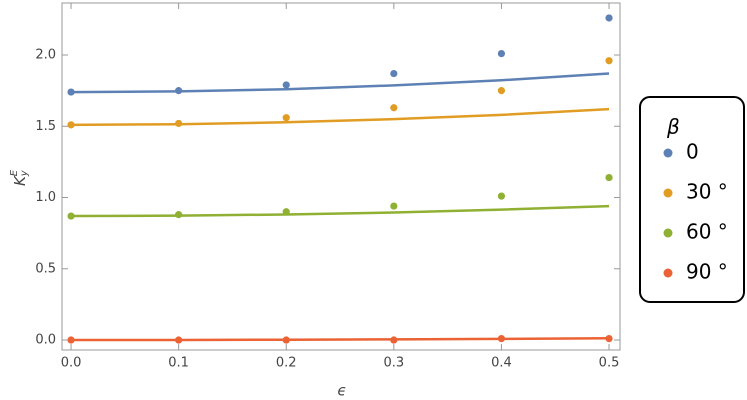  Describe the element at coordinates (341, 391) in the screenshot. I see `x-axis-label: ϵ` at that location.